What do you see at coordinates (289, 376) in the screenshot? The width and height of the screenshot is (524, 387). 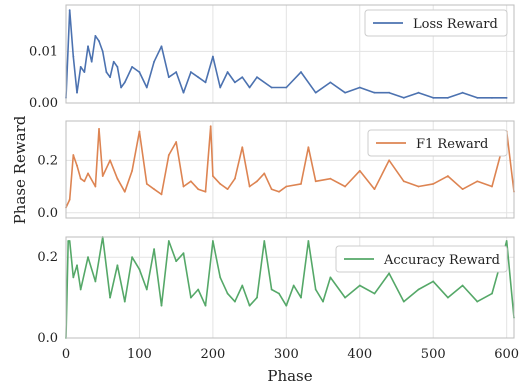 I see `x-axis-label: Phase` at bounding box center [289, 376].